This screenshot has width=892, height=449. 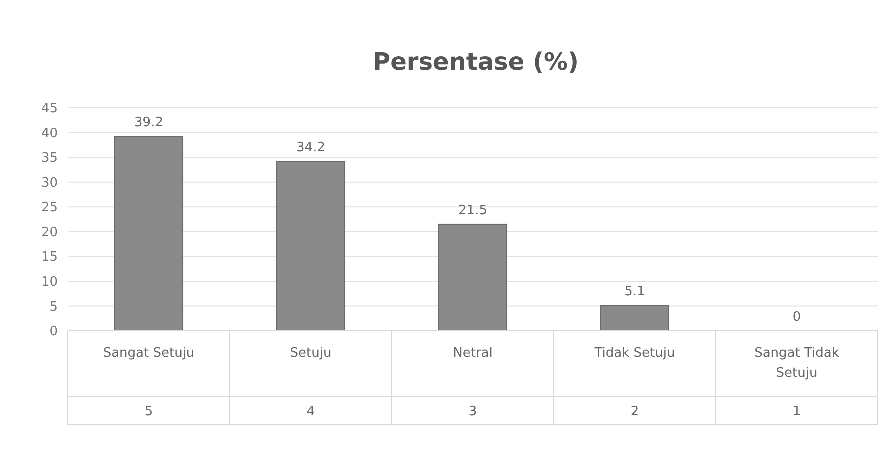 What do you see at coordinates (149, 353) in the screenshot?
I see `x-tick-label: Sangat Setuju` at bounding box center [149, 353].